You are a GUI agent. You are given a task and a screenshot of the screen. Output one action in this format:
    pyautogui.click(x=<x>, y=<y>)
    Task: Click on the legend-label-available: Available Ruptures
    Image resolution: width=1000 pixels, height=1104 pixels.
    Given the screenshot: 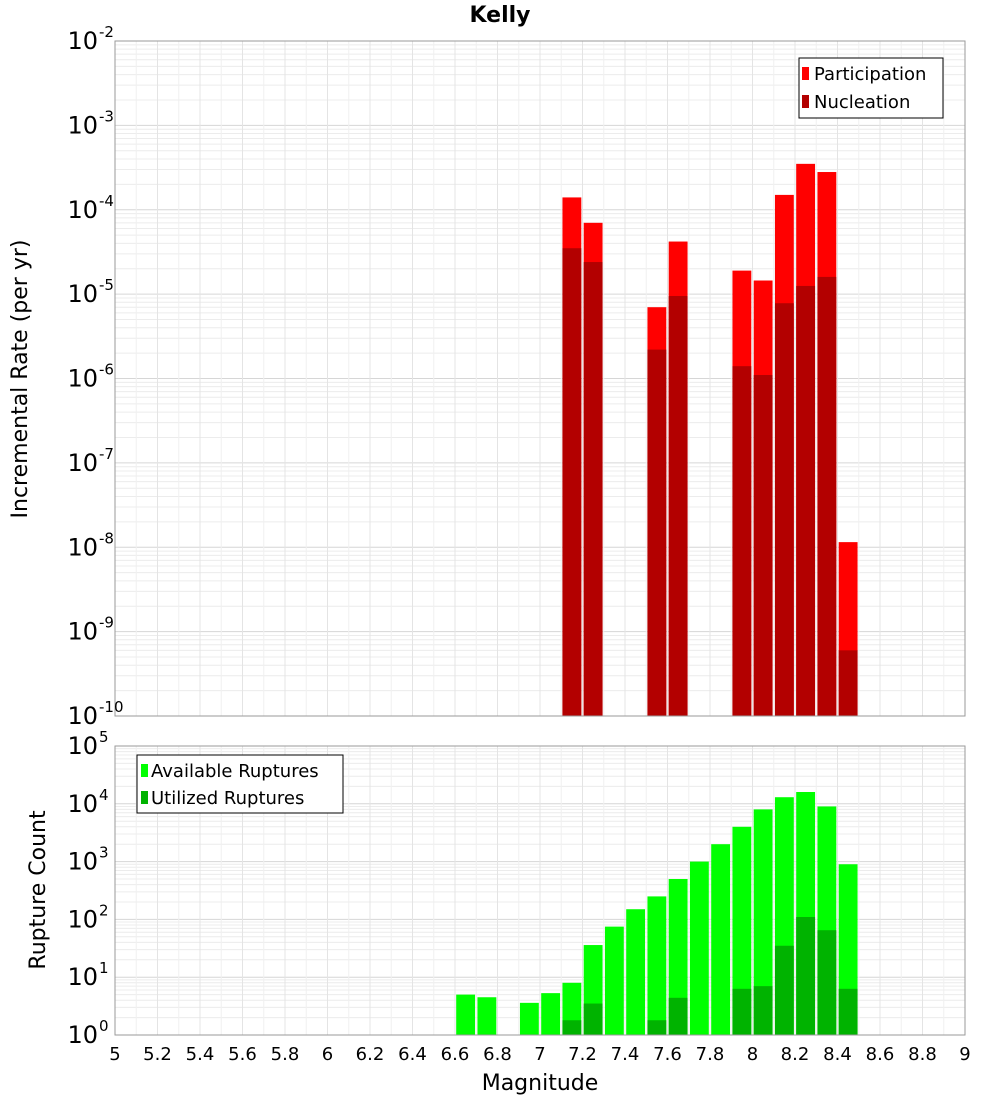 What is the action you would take?
    pyautogui.click(x=235, y=771)
    